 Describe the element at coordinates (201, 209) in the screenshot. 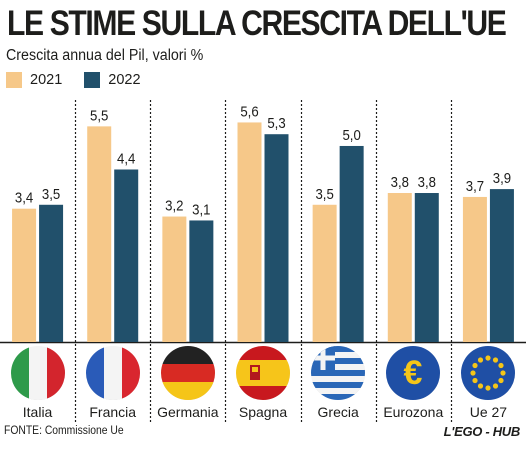

I see `data-label: 3,1` at that location.